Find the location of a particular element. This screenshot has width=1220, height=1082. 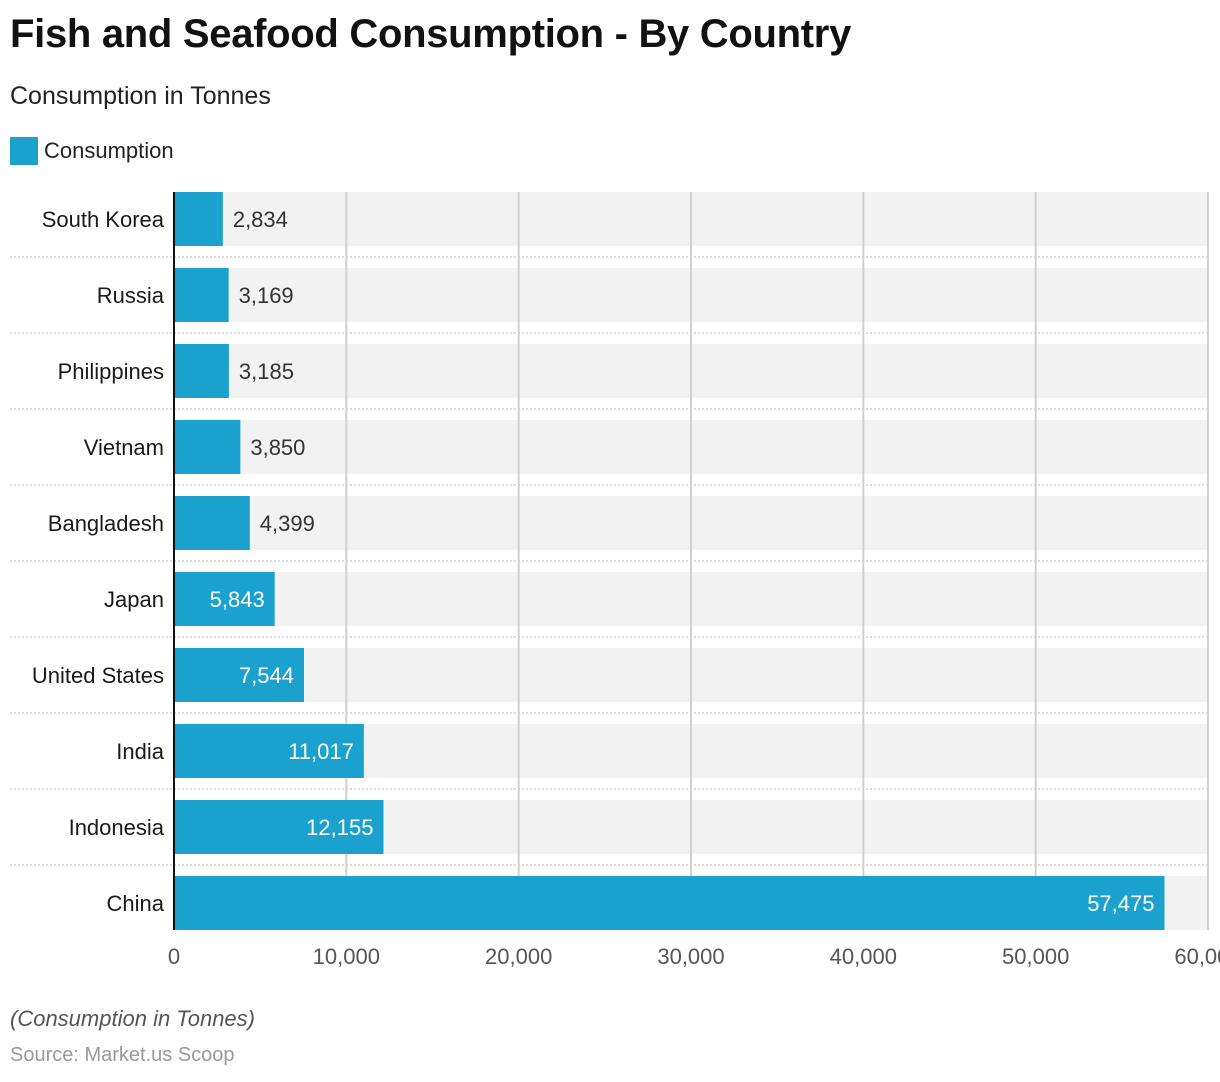

value-label: 3,185 is located at coordinates (266, 371).